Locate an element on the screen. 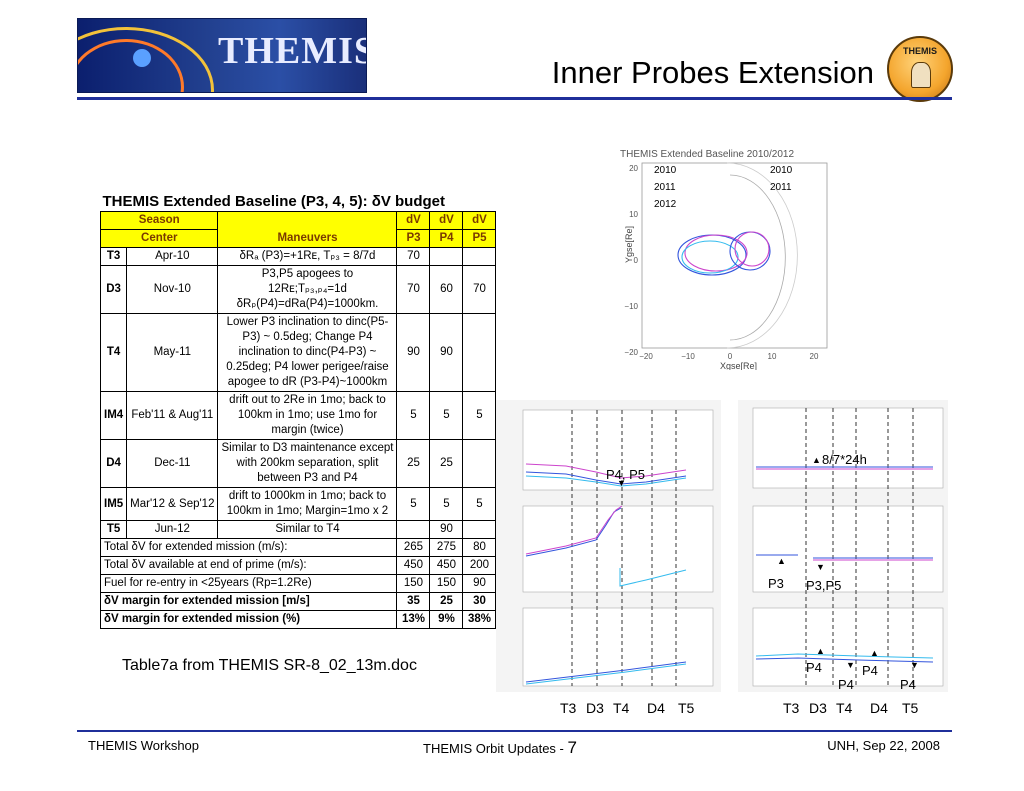 This screenshot has height=791, width=1024. orbit-xtick: 10 is located at coordinates (772, 356).